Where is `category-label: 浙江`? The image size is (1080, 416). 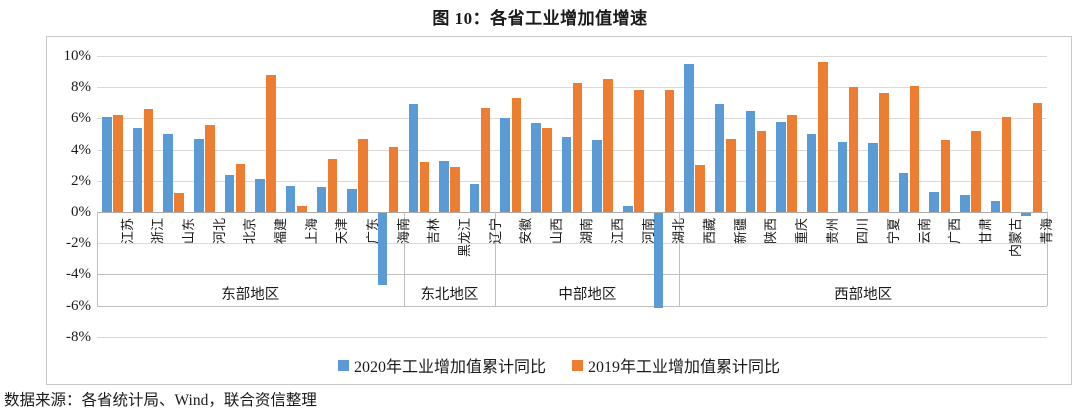
category-label: 浙江 is located at coordinates (158, 231).